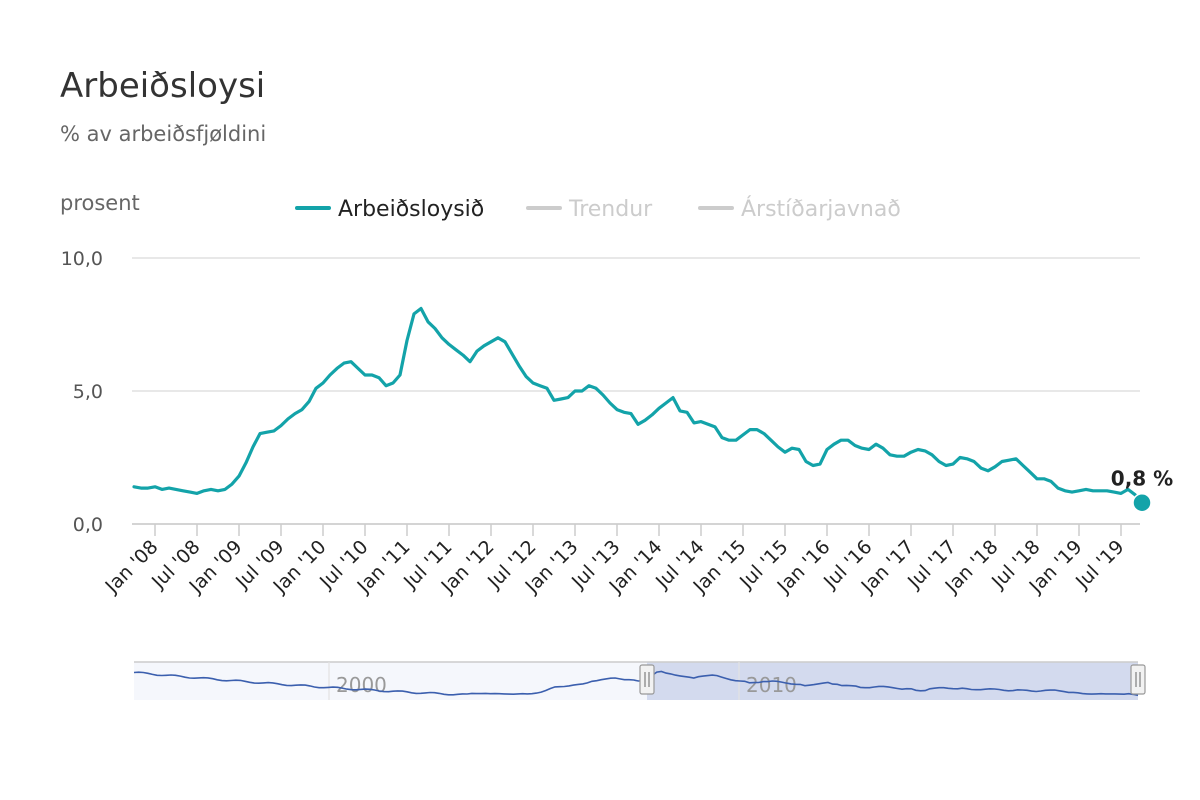 The height and width of the screenshot is (800, 1200). I want to click on y-tick-label: 5,0, so click(88, 392).